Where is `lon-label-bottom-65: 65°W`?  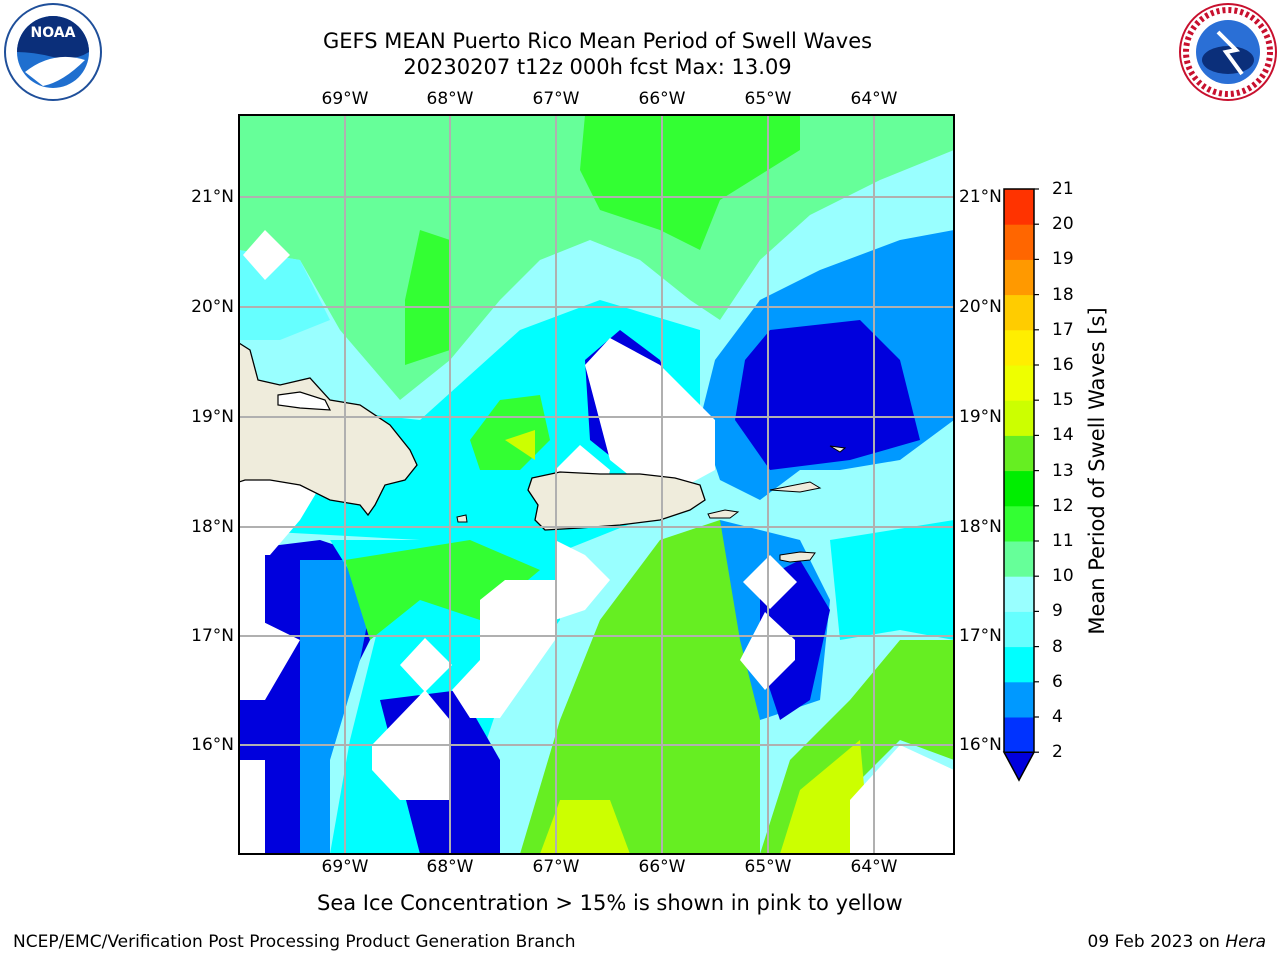 lon-label-bottom-65: 65°W is located at coordinates (768, 867).